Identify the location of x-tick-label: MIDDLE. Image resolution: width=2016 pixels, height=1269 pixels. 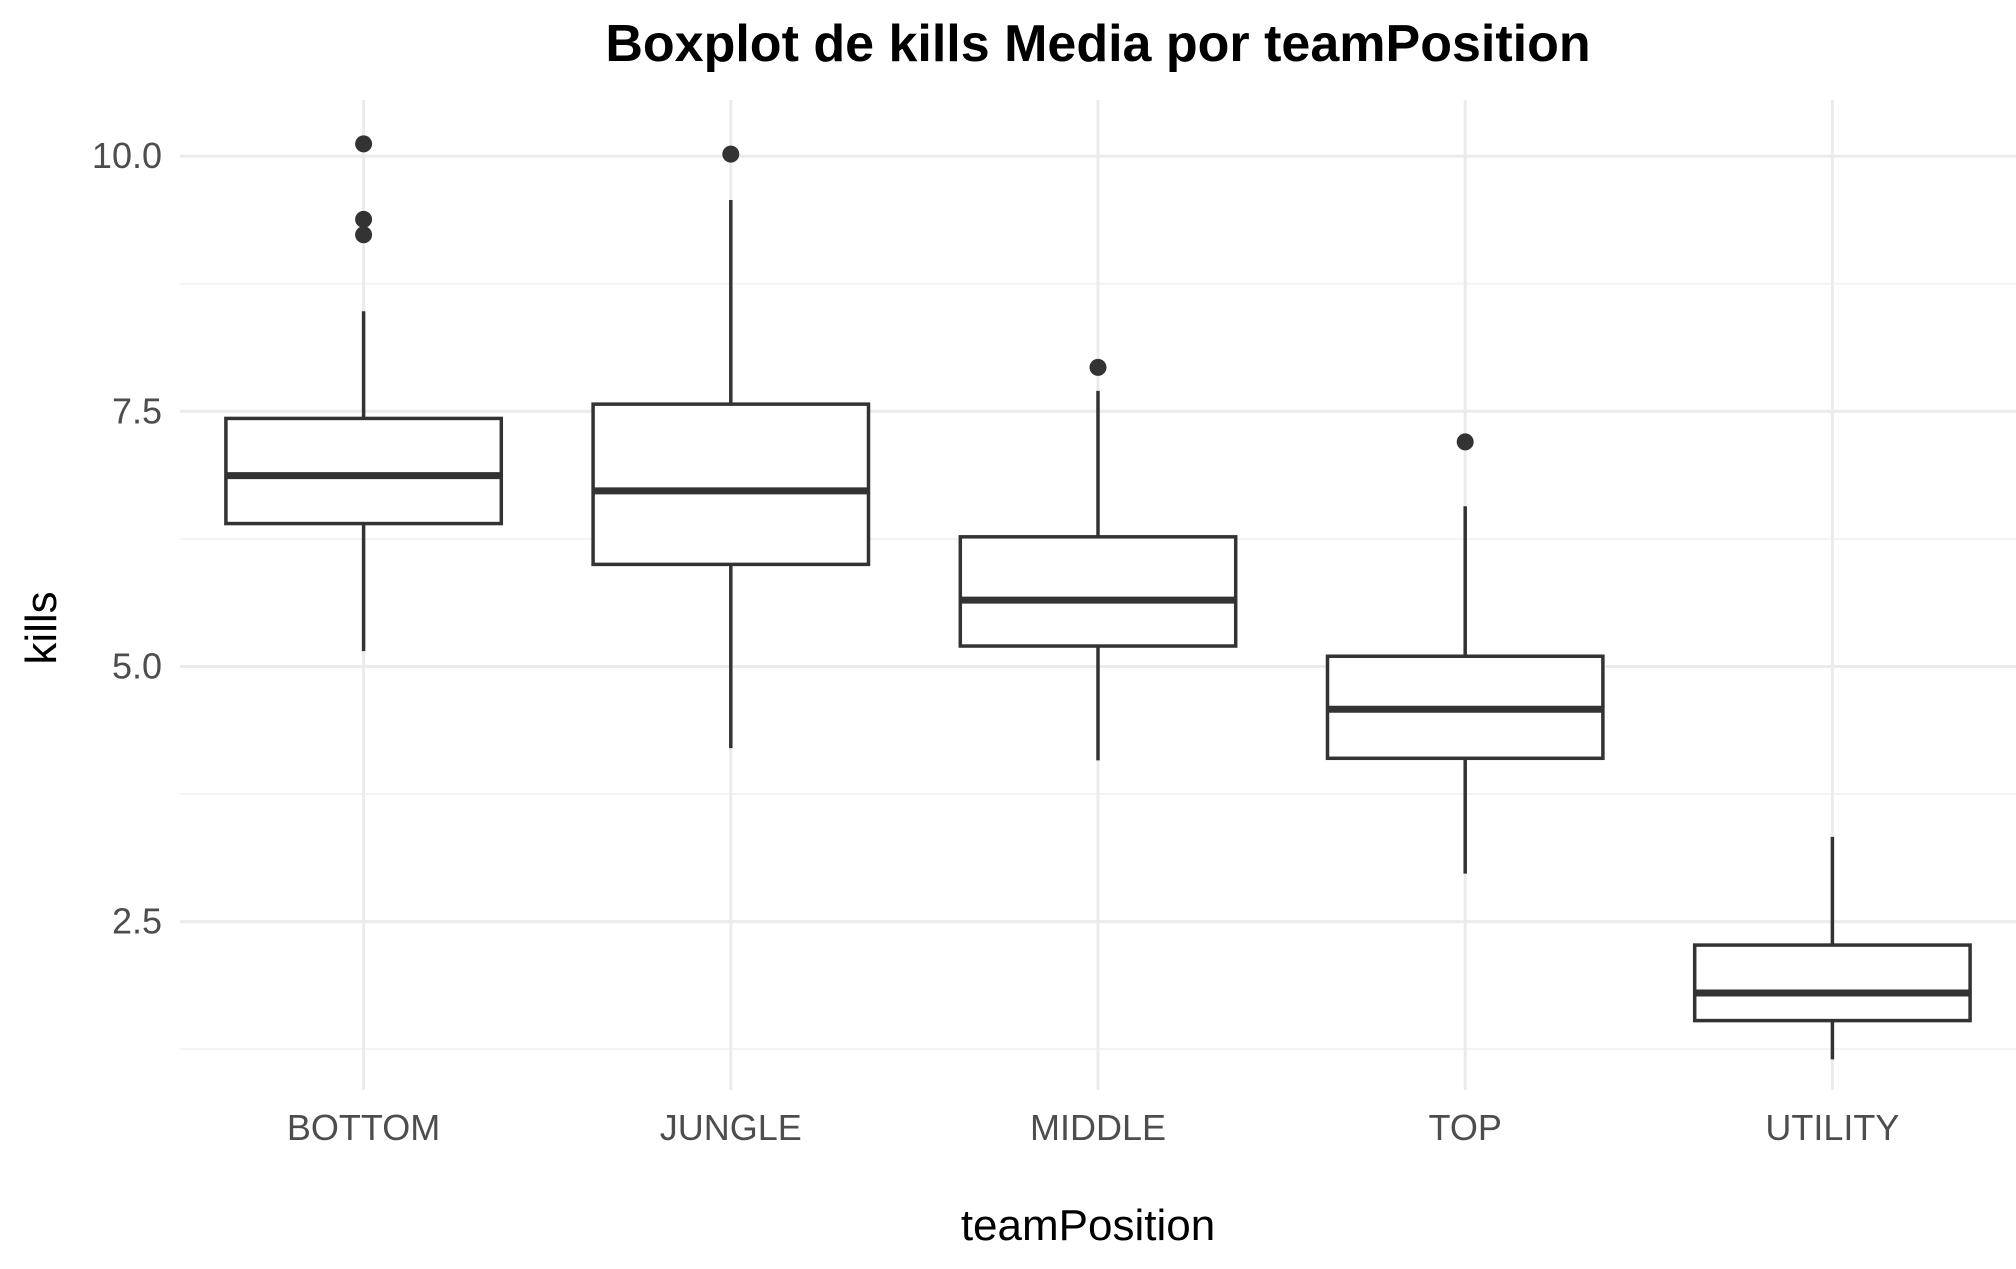
(1098, 1127).